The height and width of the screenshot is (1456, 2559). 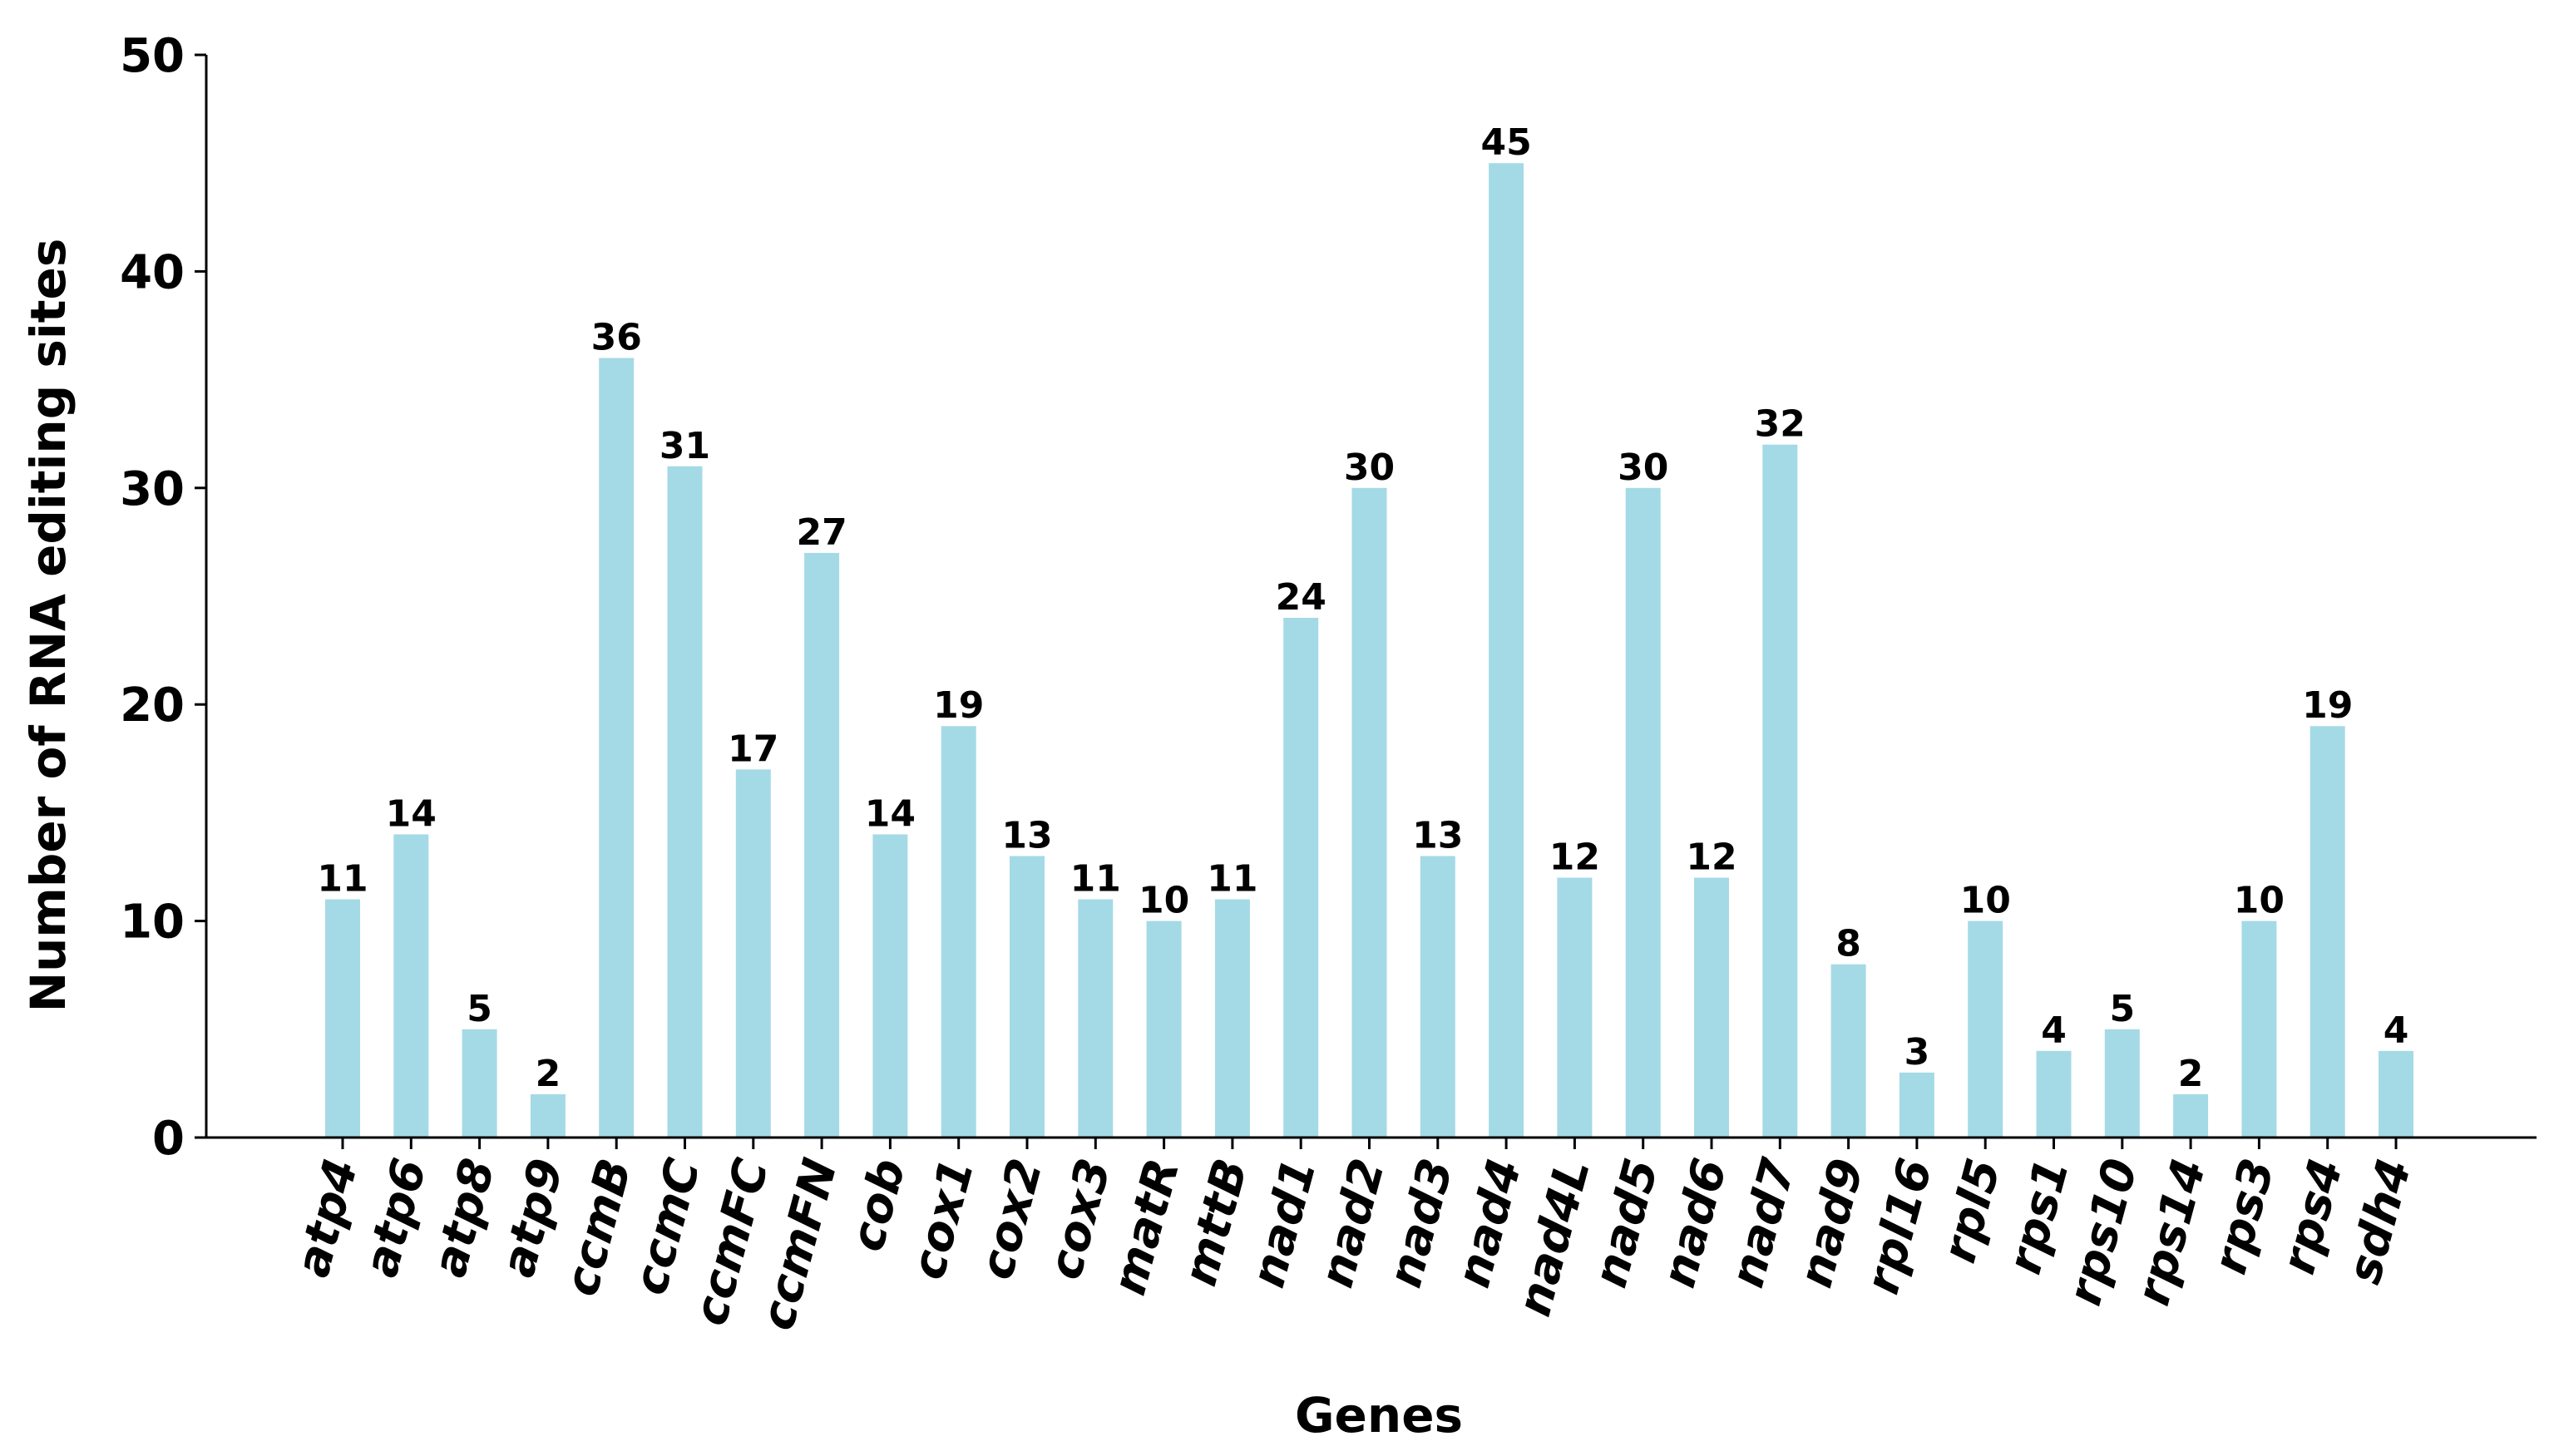 I want to click on bar-value-label: 24, so click(x=1301, y=597).